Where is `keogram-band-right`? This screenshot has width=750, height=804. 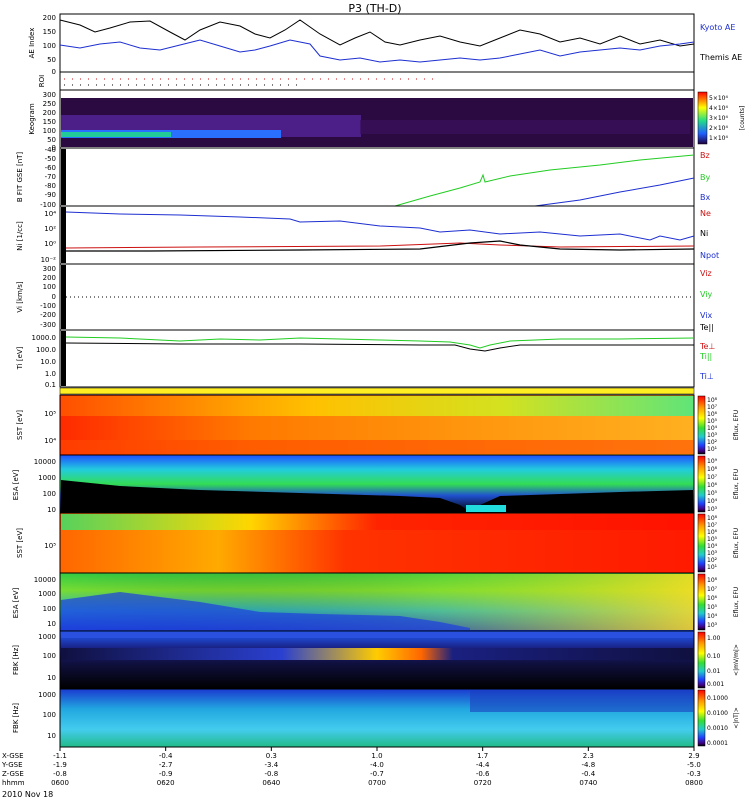
keogram-band-right is located at coordinates (525, 127).